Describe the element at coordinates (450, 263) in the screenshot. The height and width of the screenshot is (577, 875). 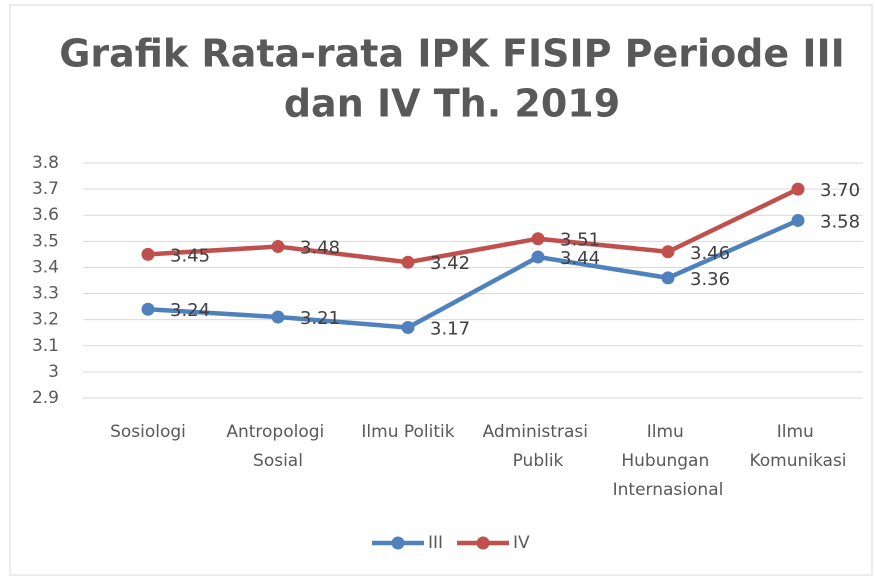
I see `data-label: 3.42` at that location.